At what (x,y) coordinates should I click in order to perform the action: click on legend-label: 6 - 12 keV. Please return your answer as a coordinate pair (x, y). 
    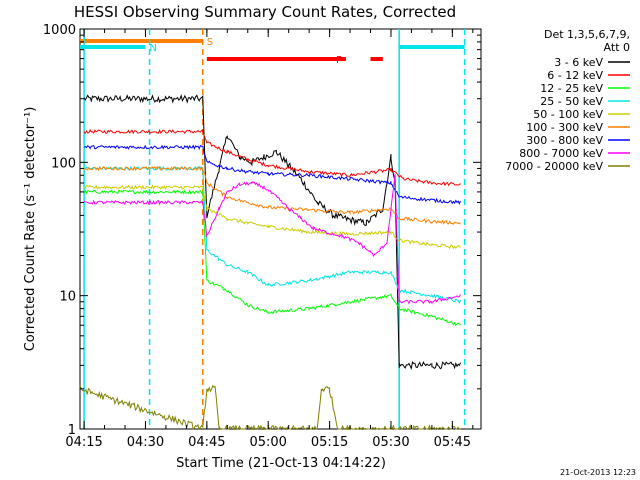
    Looking at the image, I should click on (575, 75).